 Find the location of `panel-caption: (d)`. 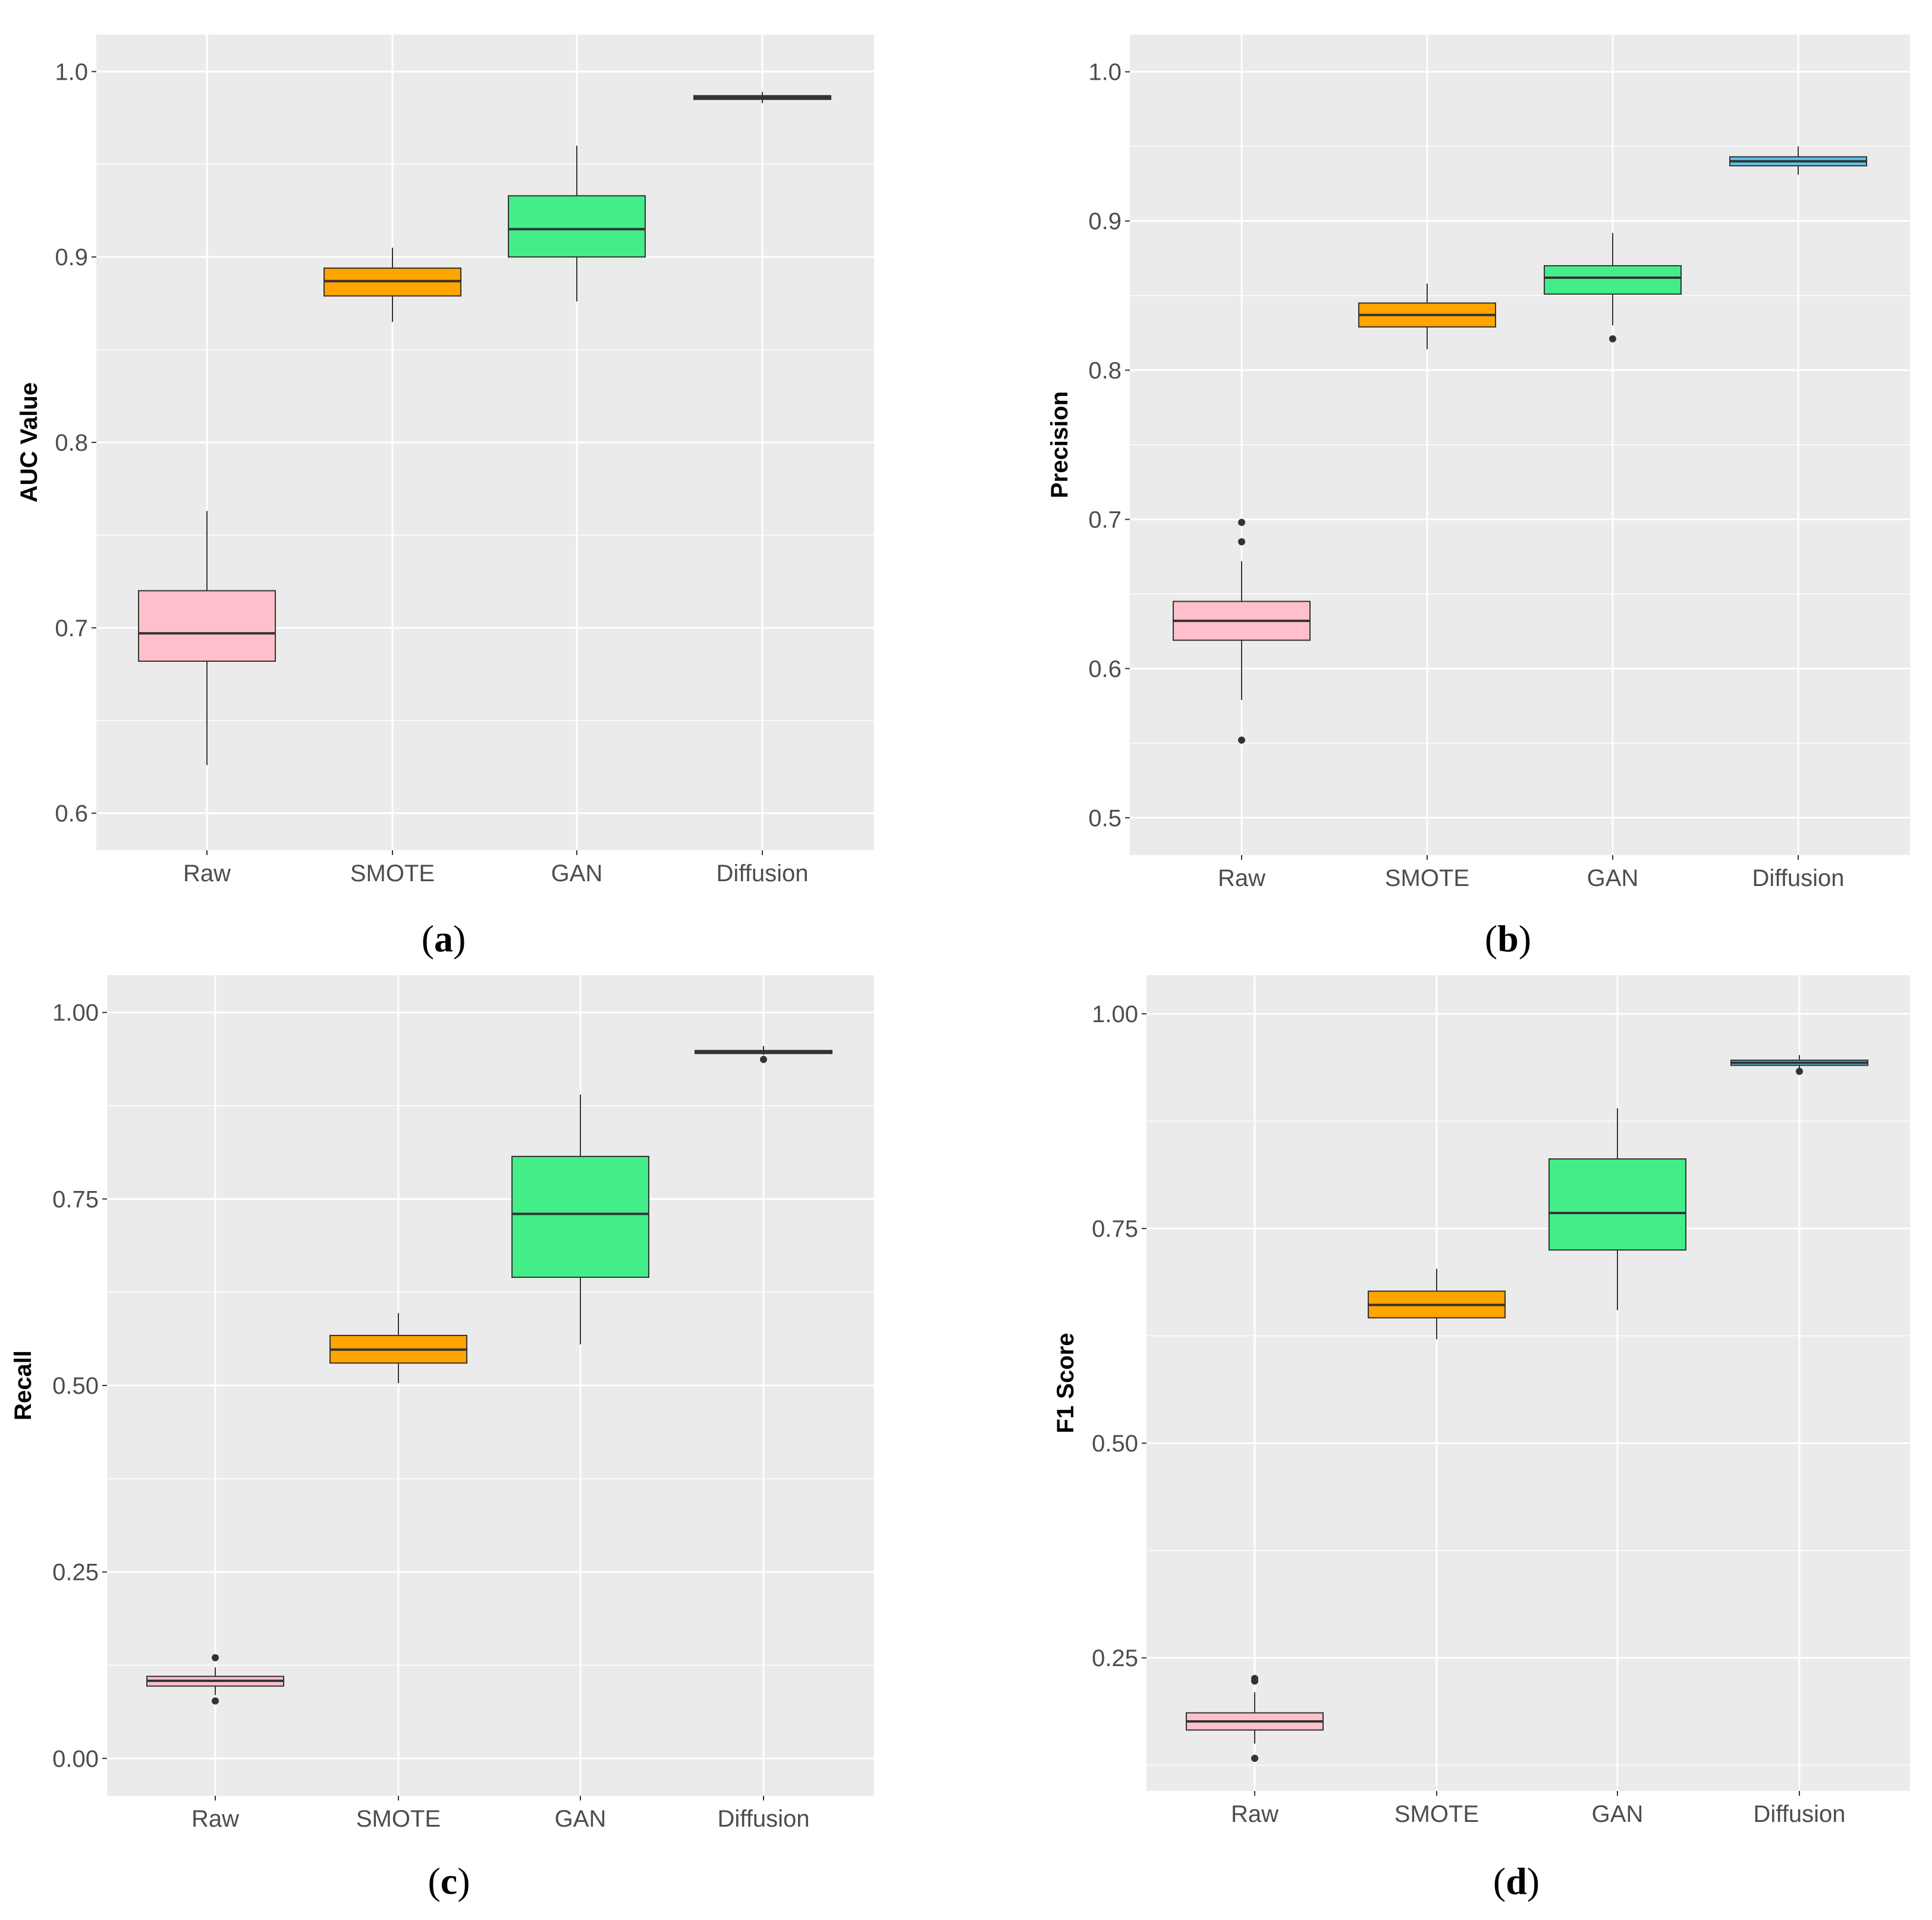

panel-caption: (d) is located at coordinates (1516, 1881).